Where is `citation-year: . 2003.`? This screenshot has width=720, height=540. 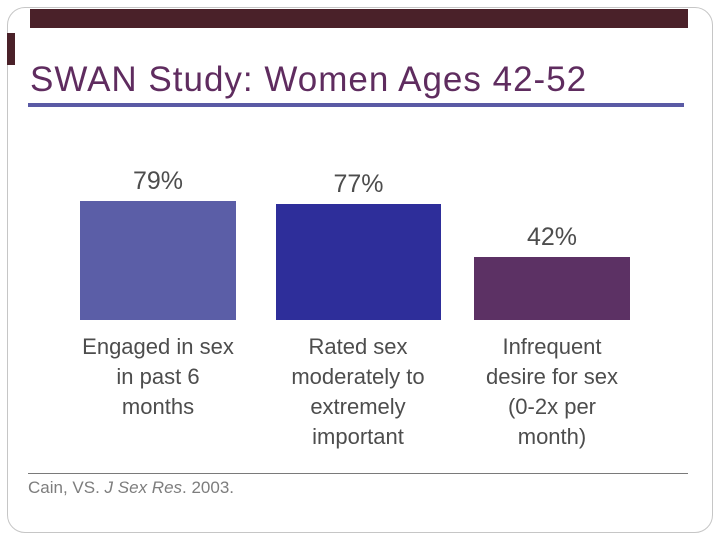
citation-year: . 2003. is located at coordinates (208, 487).